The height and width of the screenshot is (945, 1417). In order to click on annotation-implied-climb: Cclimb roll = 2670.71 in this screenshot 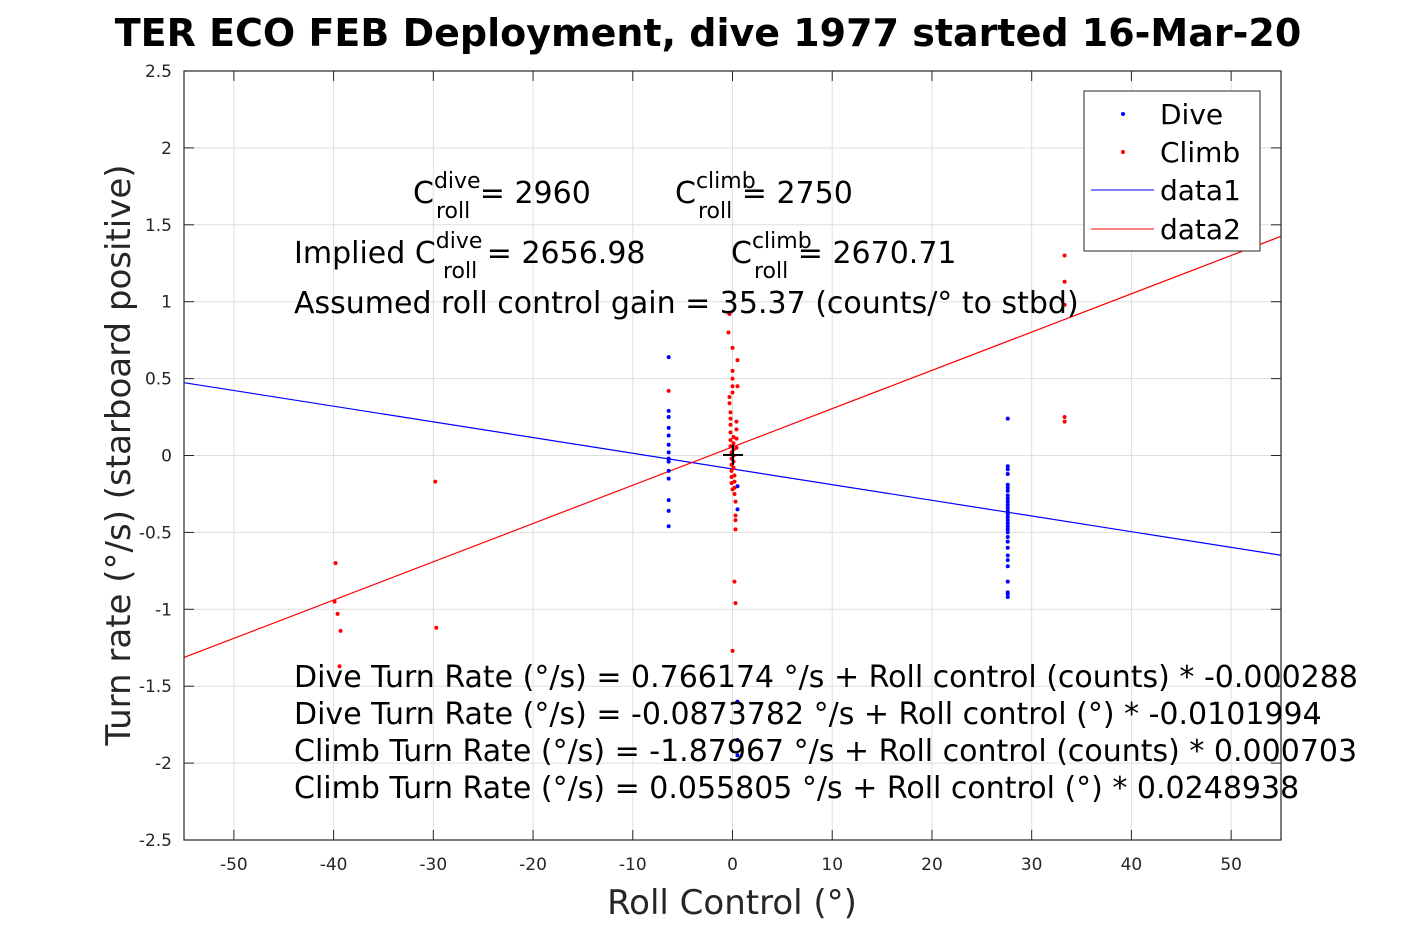, I will do `click(844, 256)`.